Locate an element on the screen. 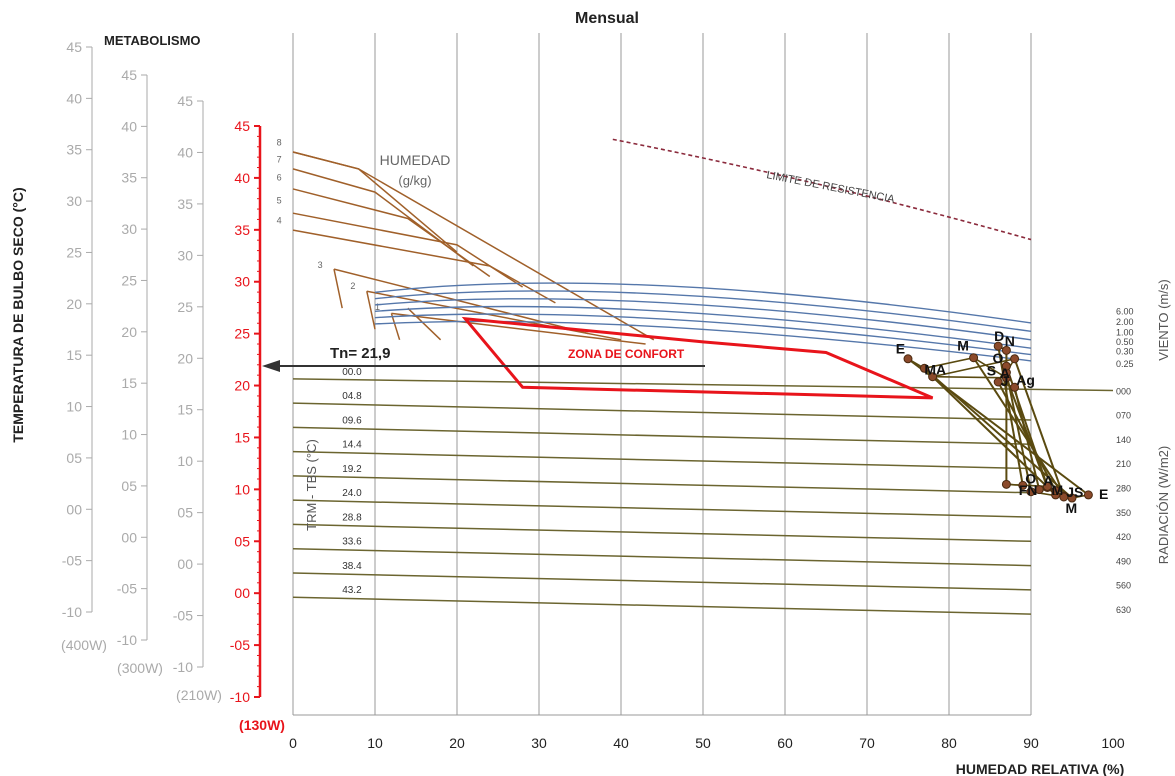 This screenshot has width=1175, height=776. metabolism-tick-label: 45 is located at coordinates (242, 126).